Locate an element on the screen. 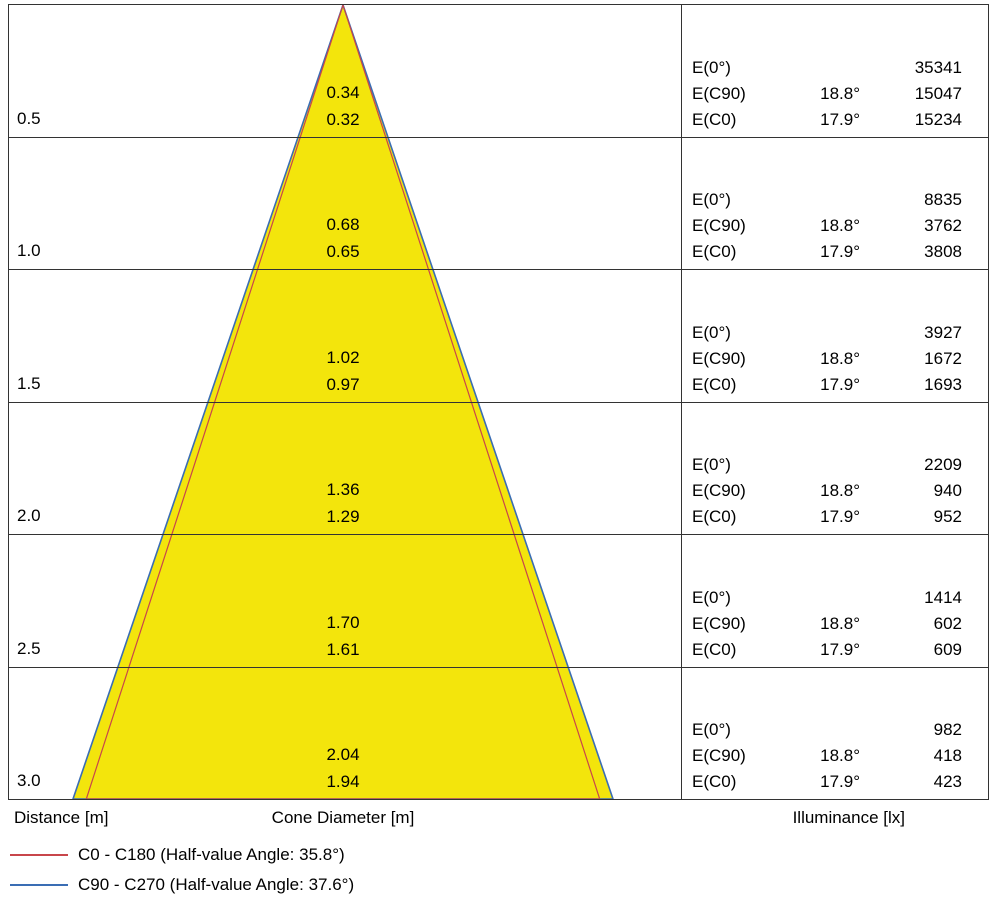  cone-diameter-labels: 1.70 1.61 is located at coordinates (342, 636).